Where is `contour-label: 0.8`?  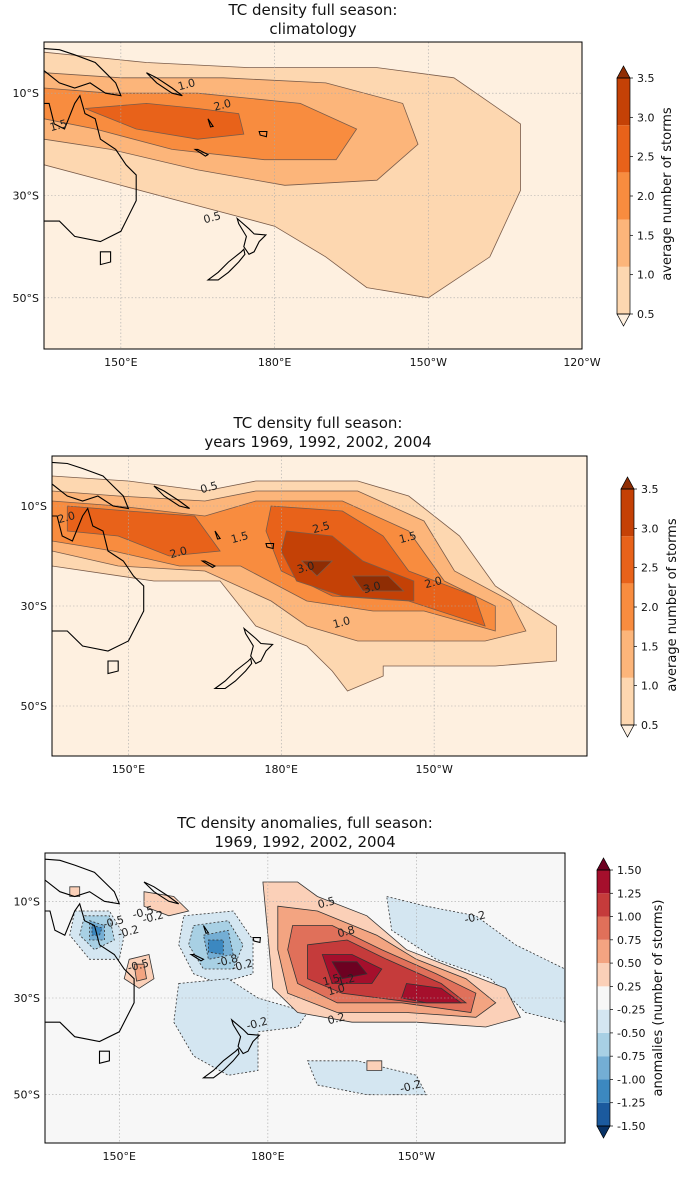
contour-label: 0.8 is located at coordinates (346, 931).